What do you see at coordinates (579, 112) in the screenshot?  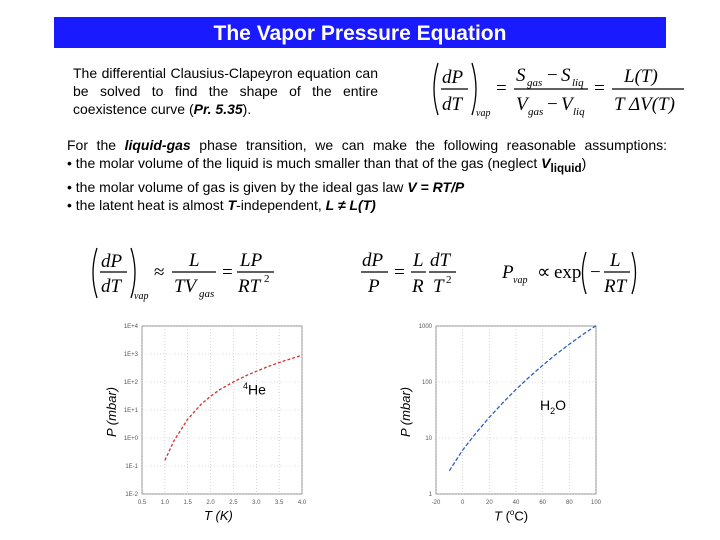 I see `cc-liq-sub-2: liq` at bounding box center [579, 112].